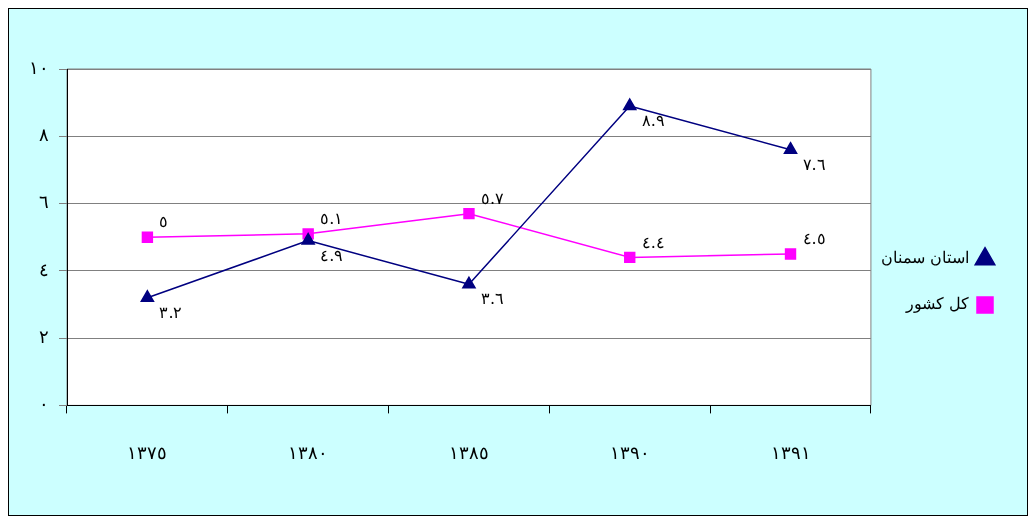 Image resolution: width=1036 pixels, height=524 pixels. I want to click on data-label: ٧.٦, so click(814, 164).